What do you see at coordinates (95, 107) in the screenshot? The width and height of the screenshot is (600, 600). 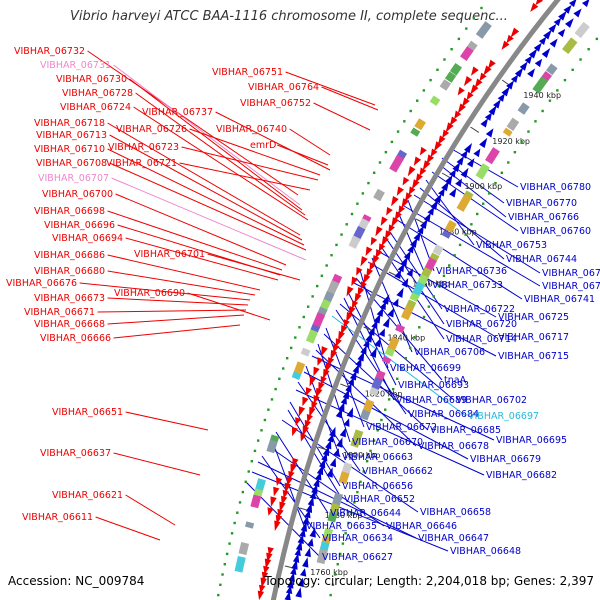 I see `gene-label-left: VIBHAR_06724` at bounding box center [95, 107].